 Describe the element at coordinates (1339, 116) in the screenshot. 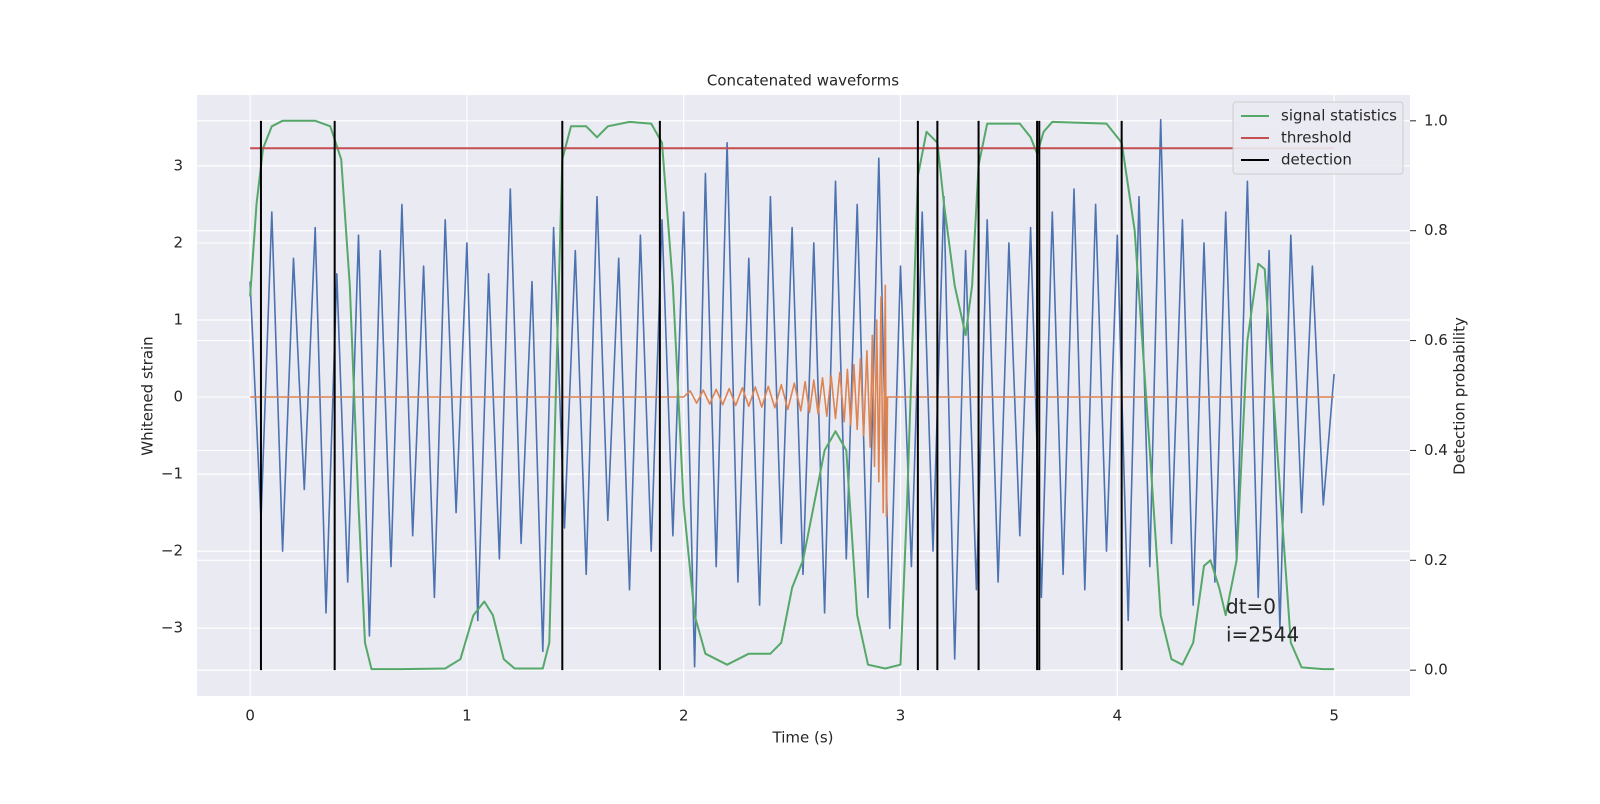

I see `legend-label: signal statistics` at that location.